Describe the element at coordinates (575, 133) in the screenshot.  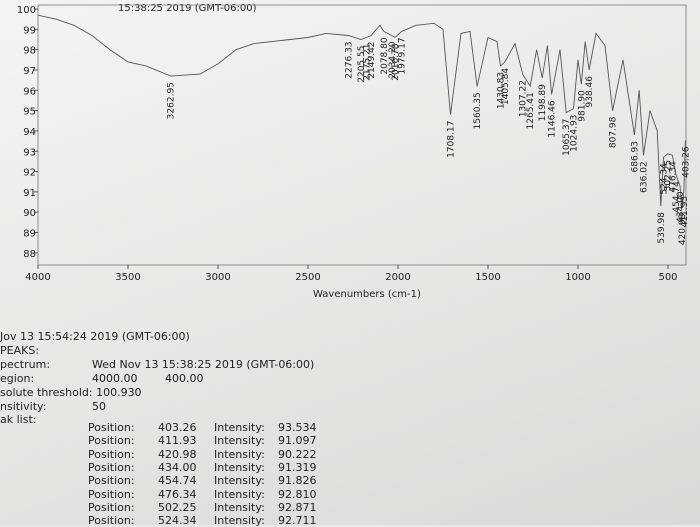
I see `peak-label: 1024.93` at that location.